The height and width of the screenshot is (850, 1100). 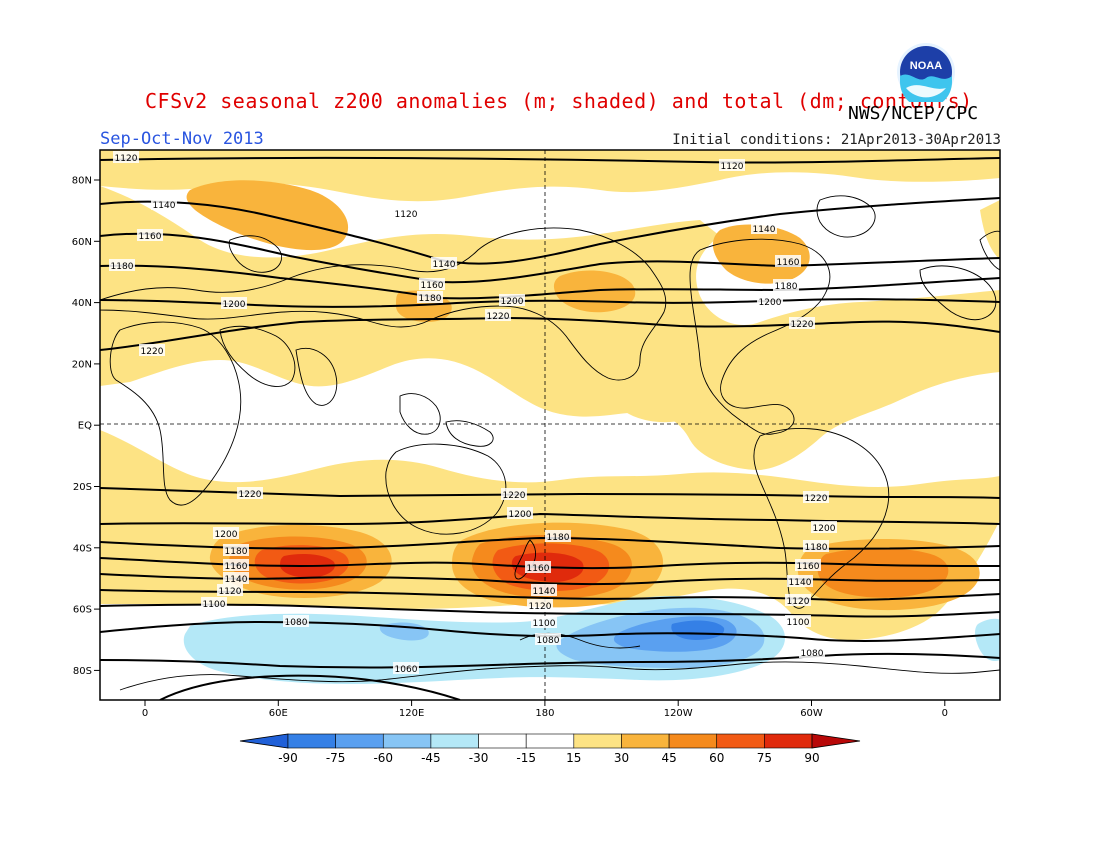 What do you see at coordinates (406, 670) in the screenshot?
I see `contour-label: 1060` at bounding box center [406, 670].